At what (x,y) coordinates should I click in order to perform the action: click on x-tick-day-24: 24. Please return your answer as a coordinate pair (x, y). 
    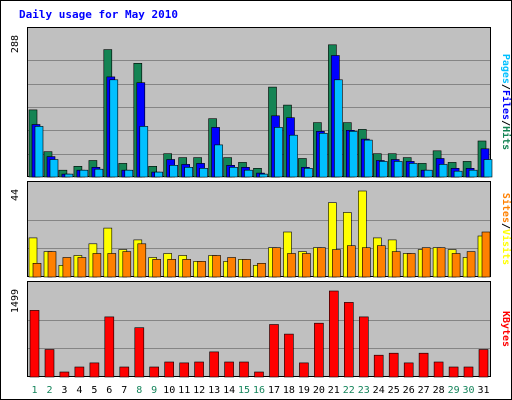
    Looking at the image, I should click on (379, 390).